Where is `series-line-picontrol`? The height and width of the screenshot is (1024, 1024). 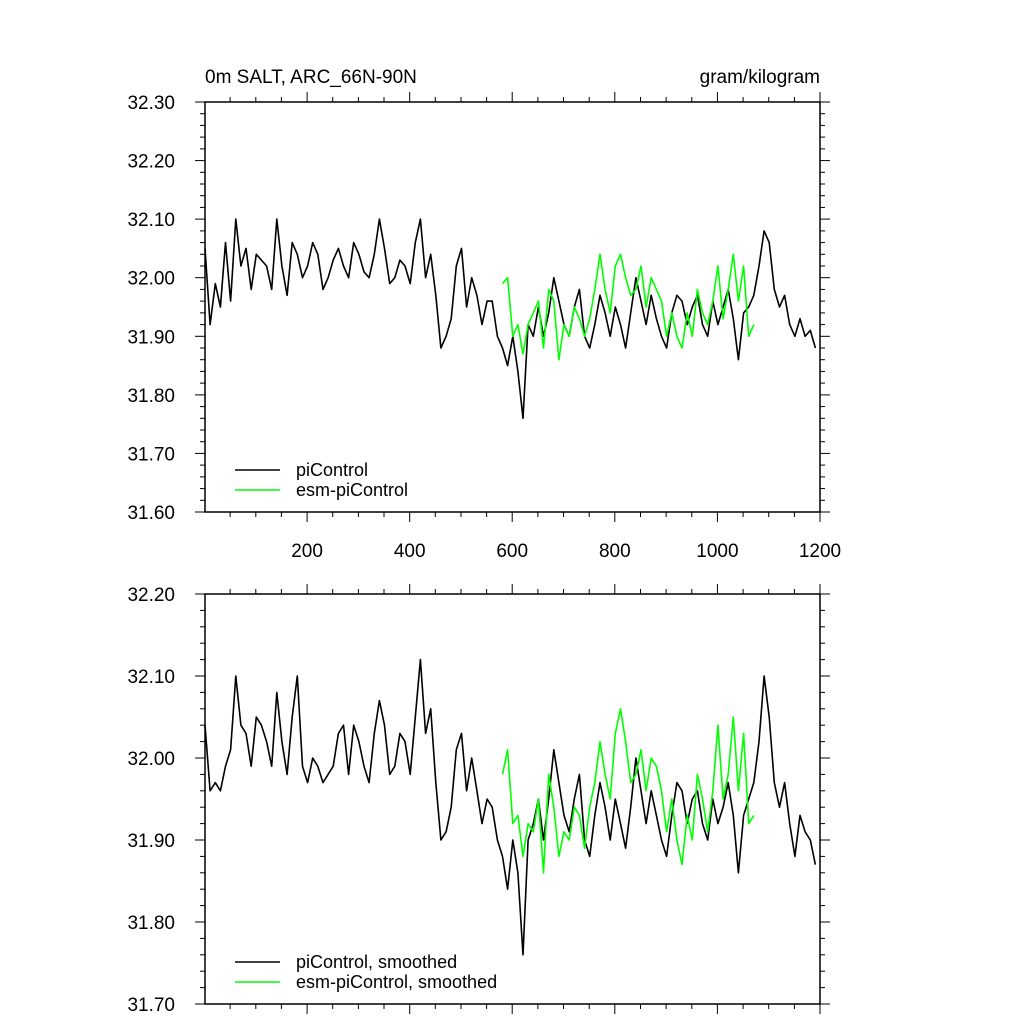
series-line-picontrol is located at coordinates (510, 319).